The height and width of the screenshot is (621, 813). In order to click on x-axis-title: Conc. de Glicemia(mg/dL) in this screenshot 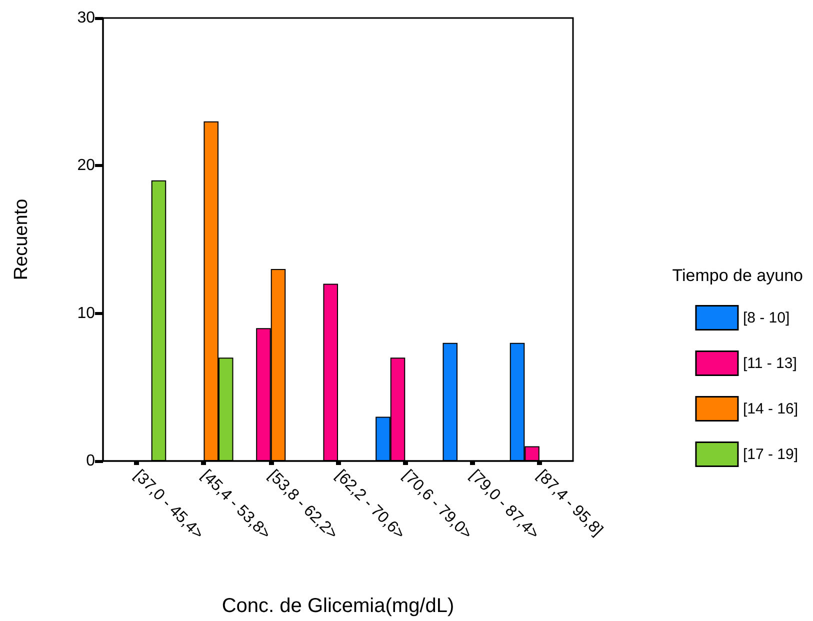, I will do `click(338, 606)`.